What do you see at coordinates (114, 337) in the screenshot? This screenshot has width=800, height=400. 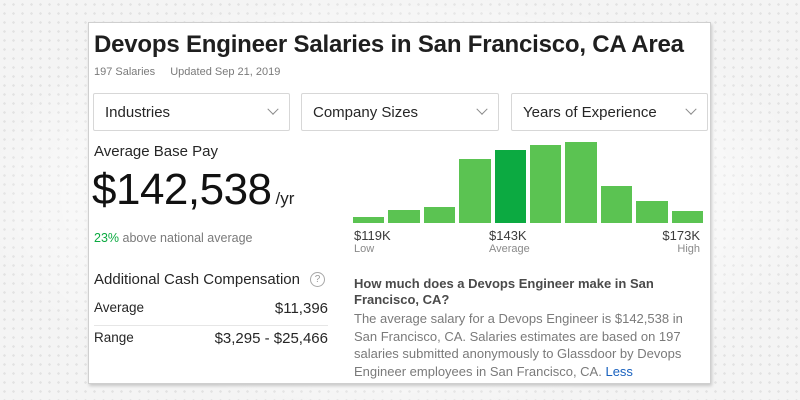 I see `row-label: Range` at bounding box center [114, 337].